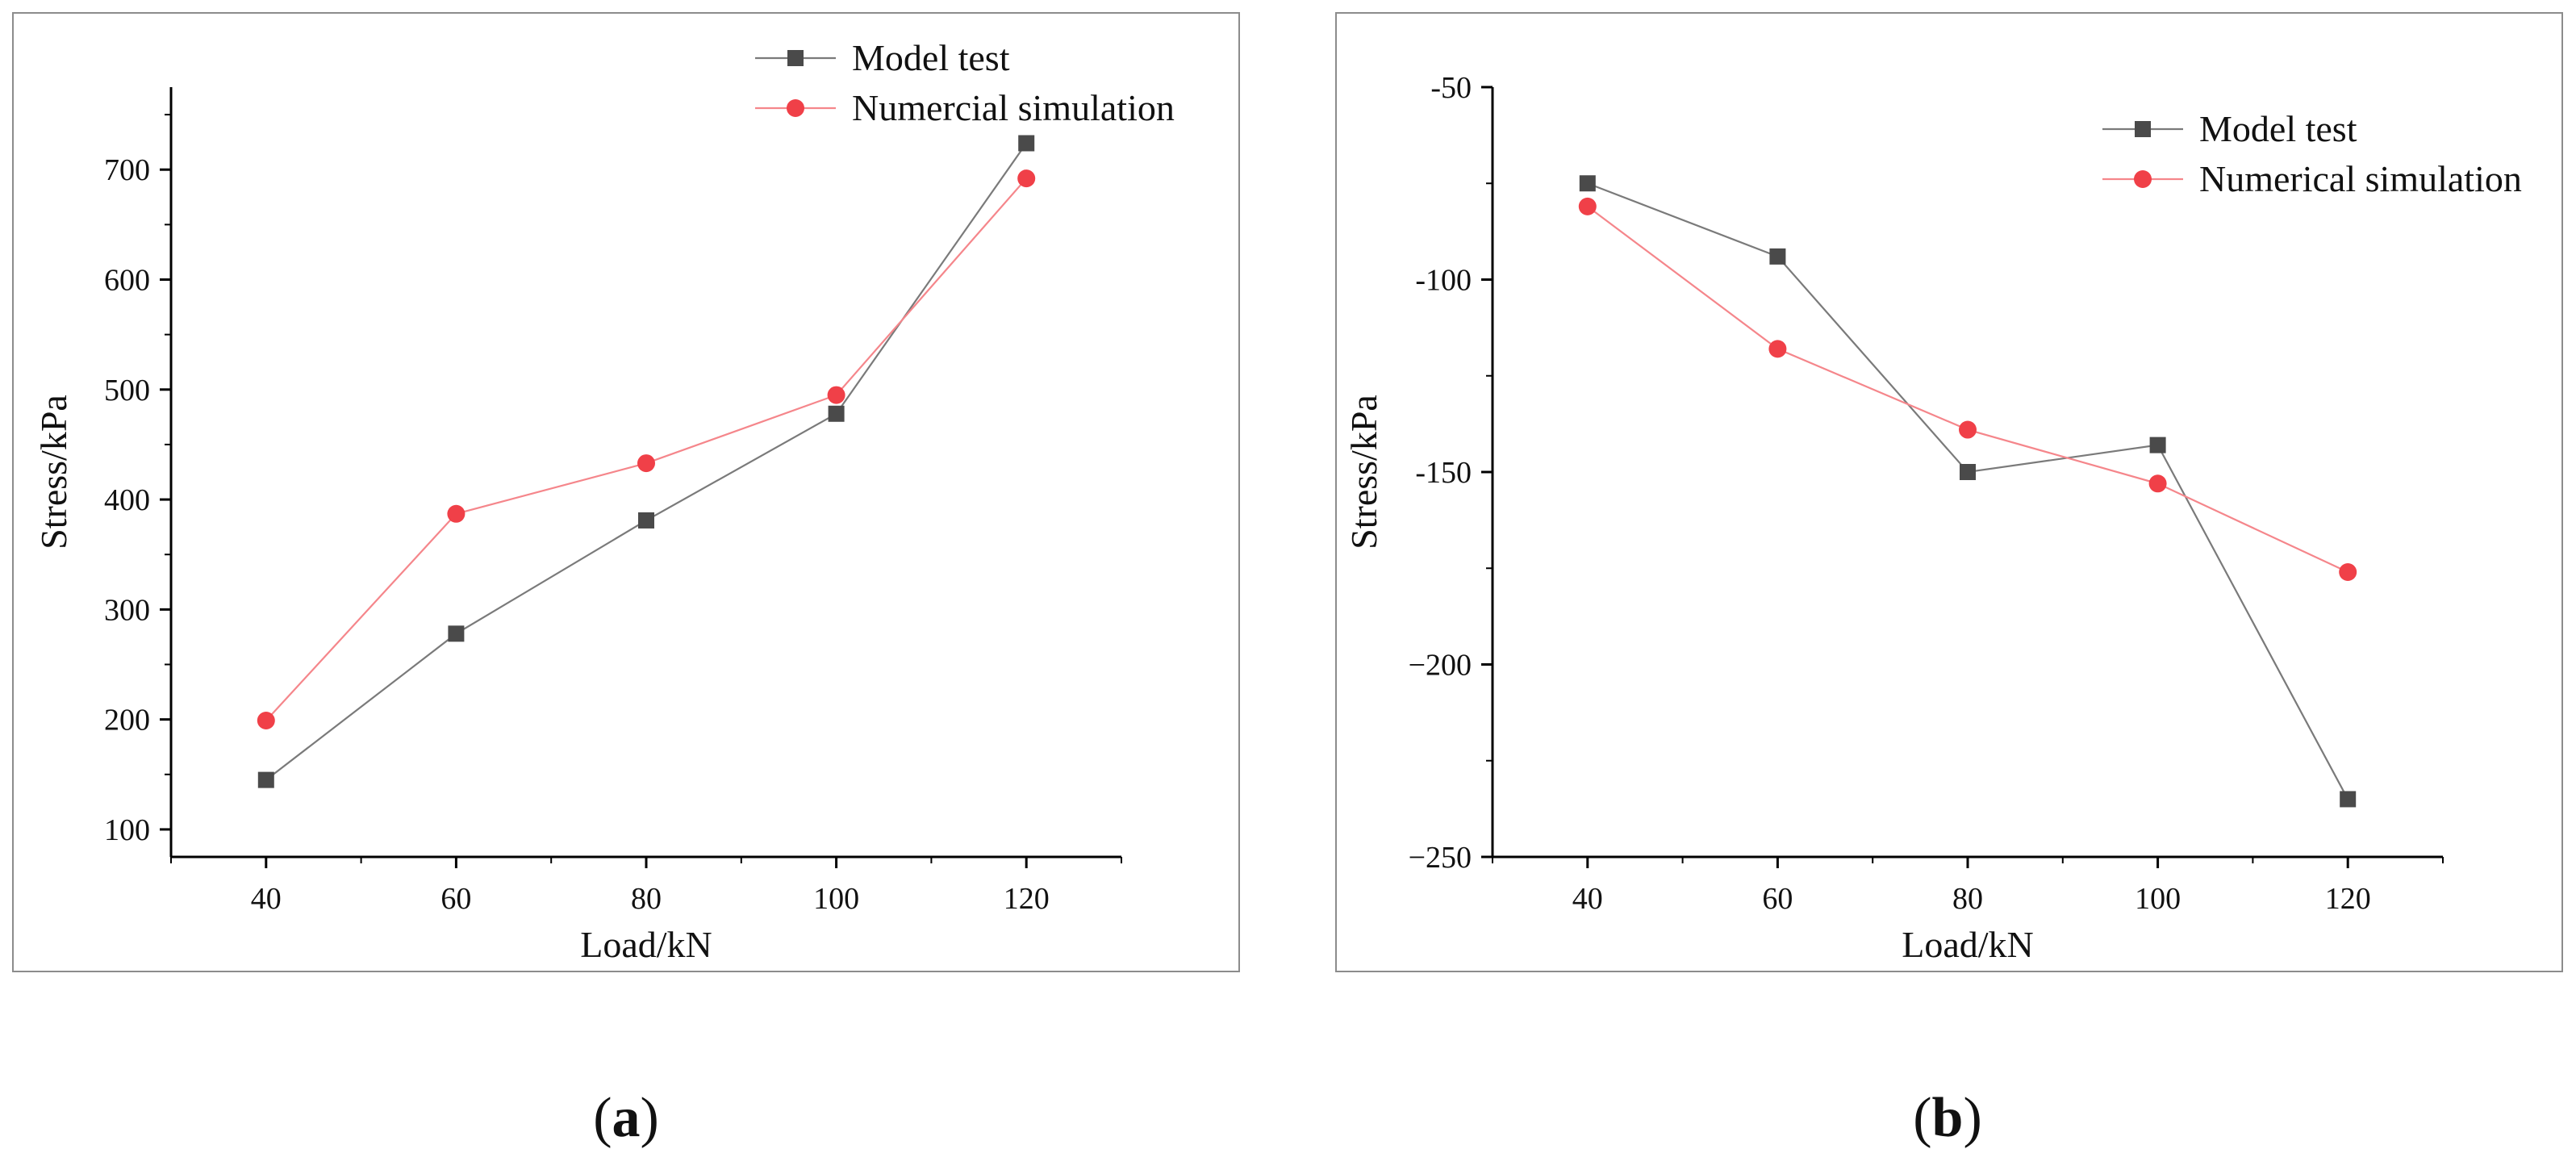 Image resolution: width=2576 pixels, height=1149 pixels. Describe the element at coordinates (1587, 899) in the screenshot. I see `chart-b-x-tick-label: 40` at that location.